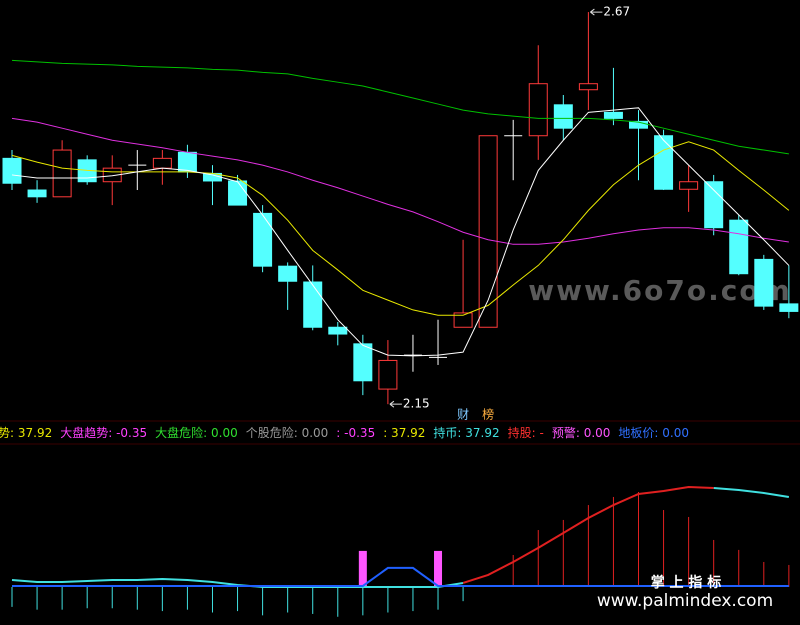  I want to click on legend-item: 预警: 0.00, so click(581, 433).